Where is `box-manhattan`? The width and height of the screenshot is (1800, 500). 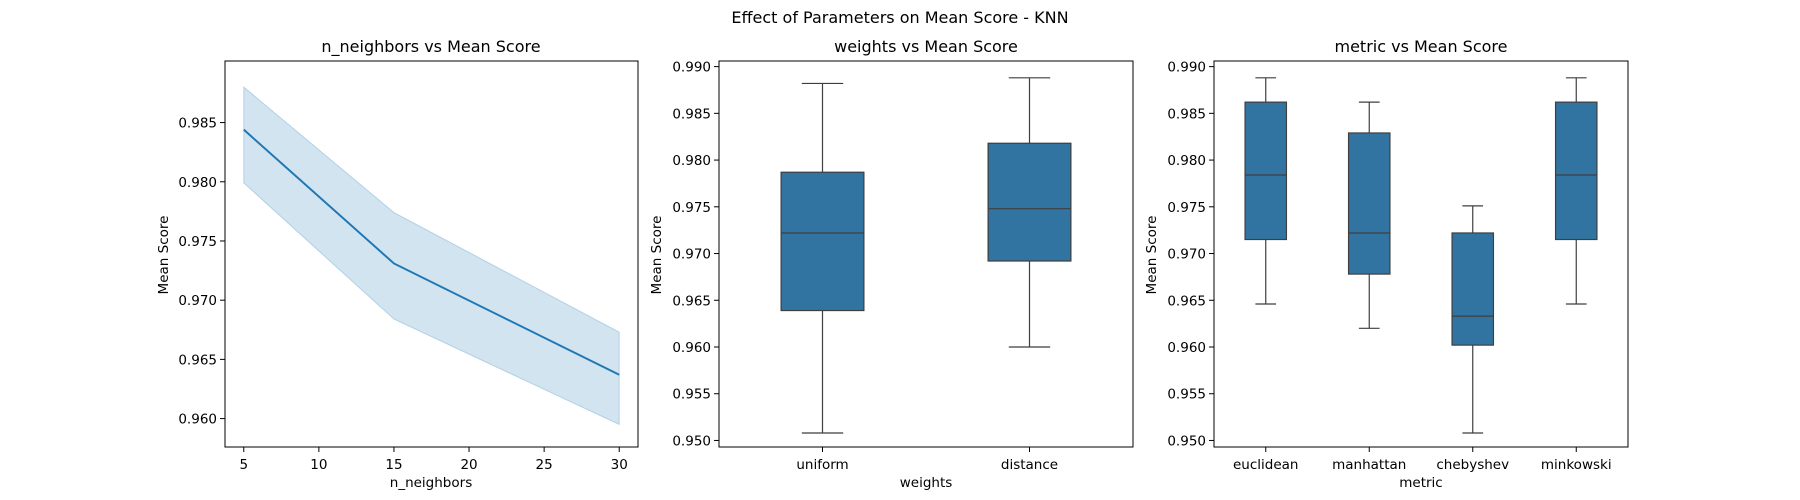
box-manhattan is located at coordinates (1369, 215).